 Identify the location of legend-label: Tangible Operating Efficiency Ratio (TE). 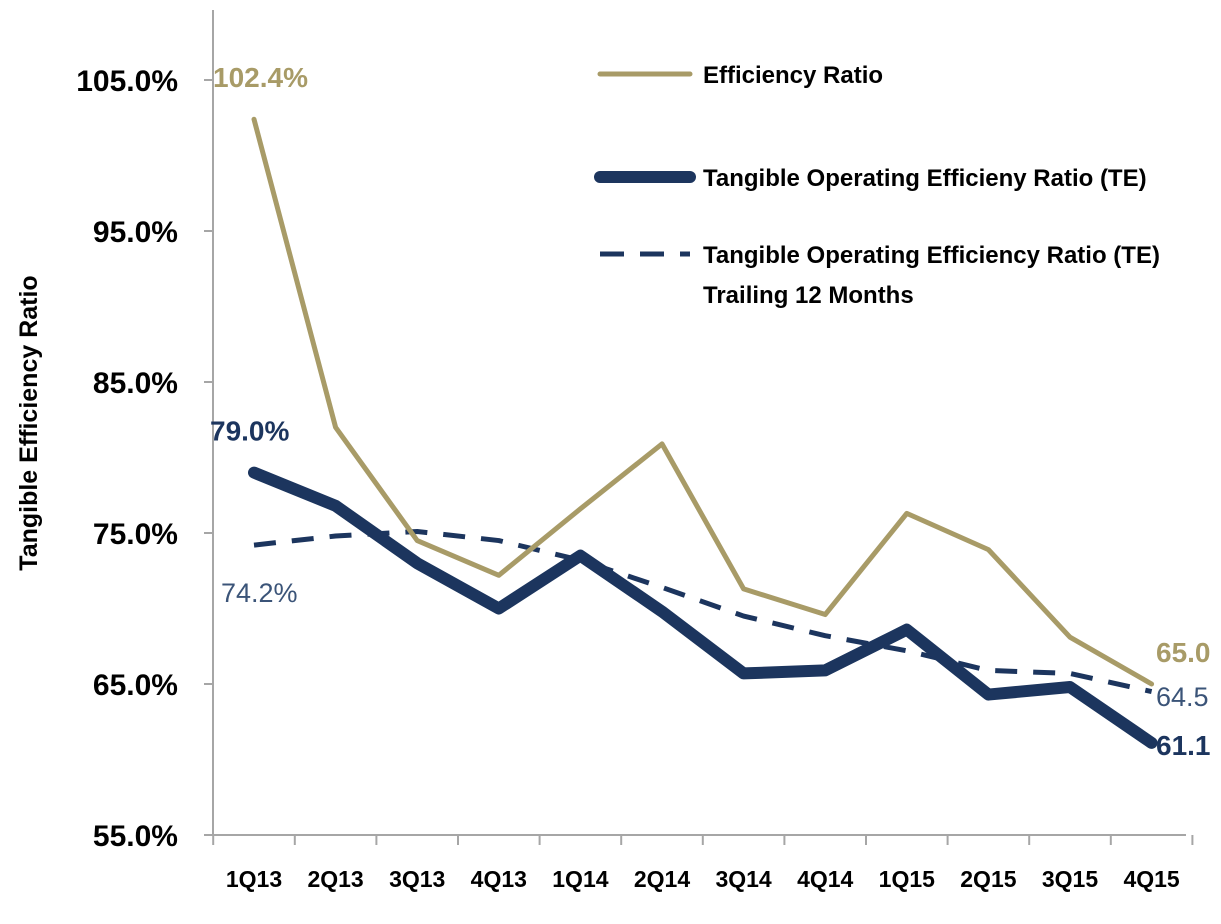
(931, 255).